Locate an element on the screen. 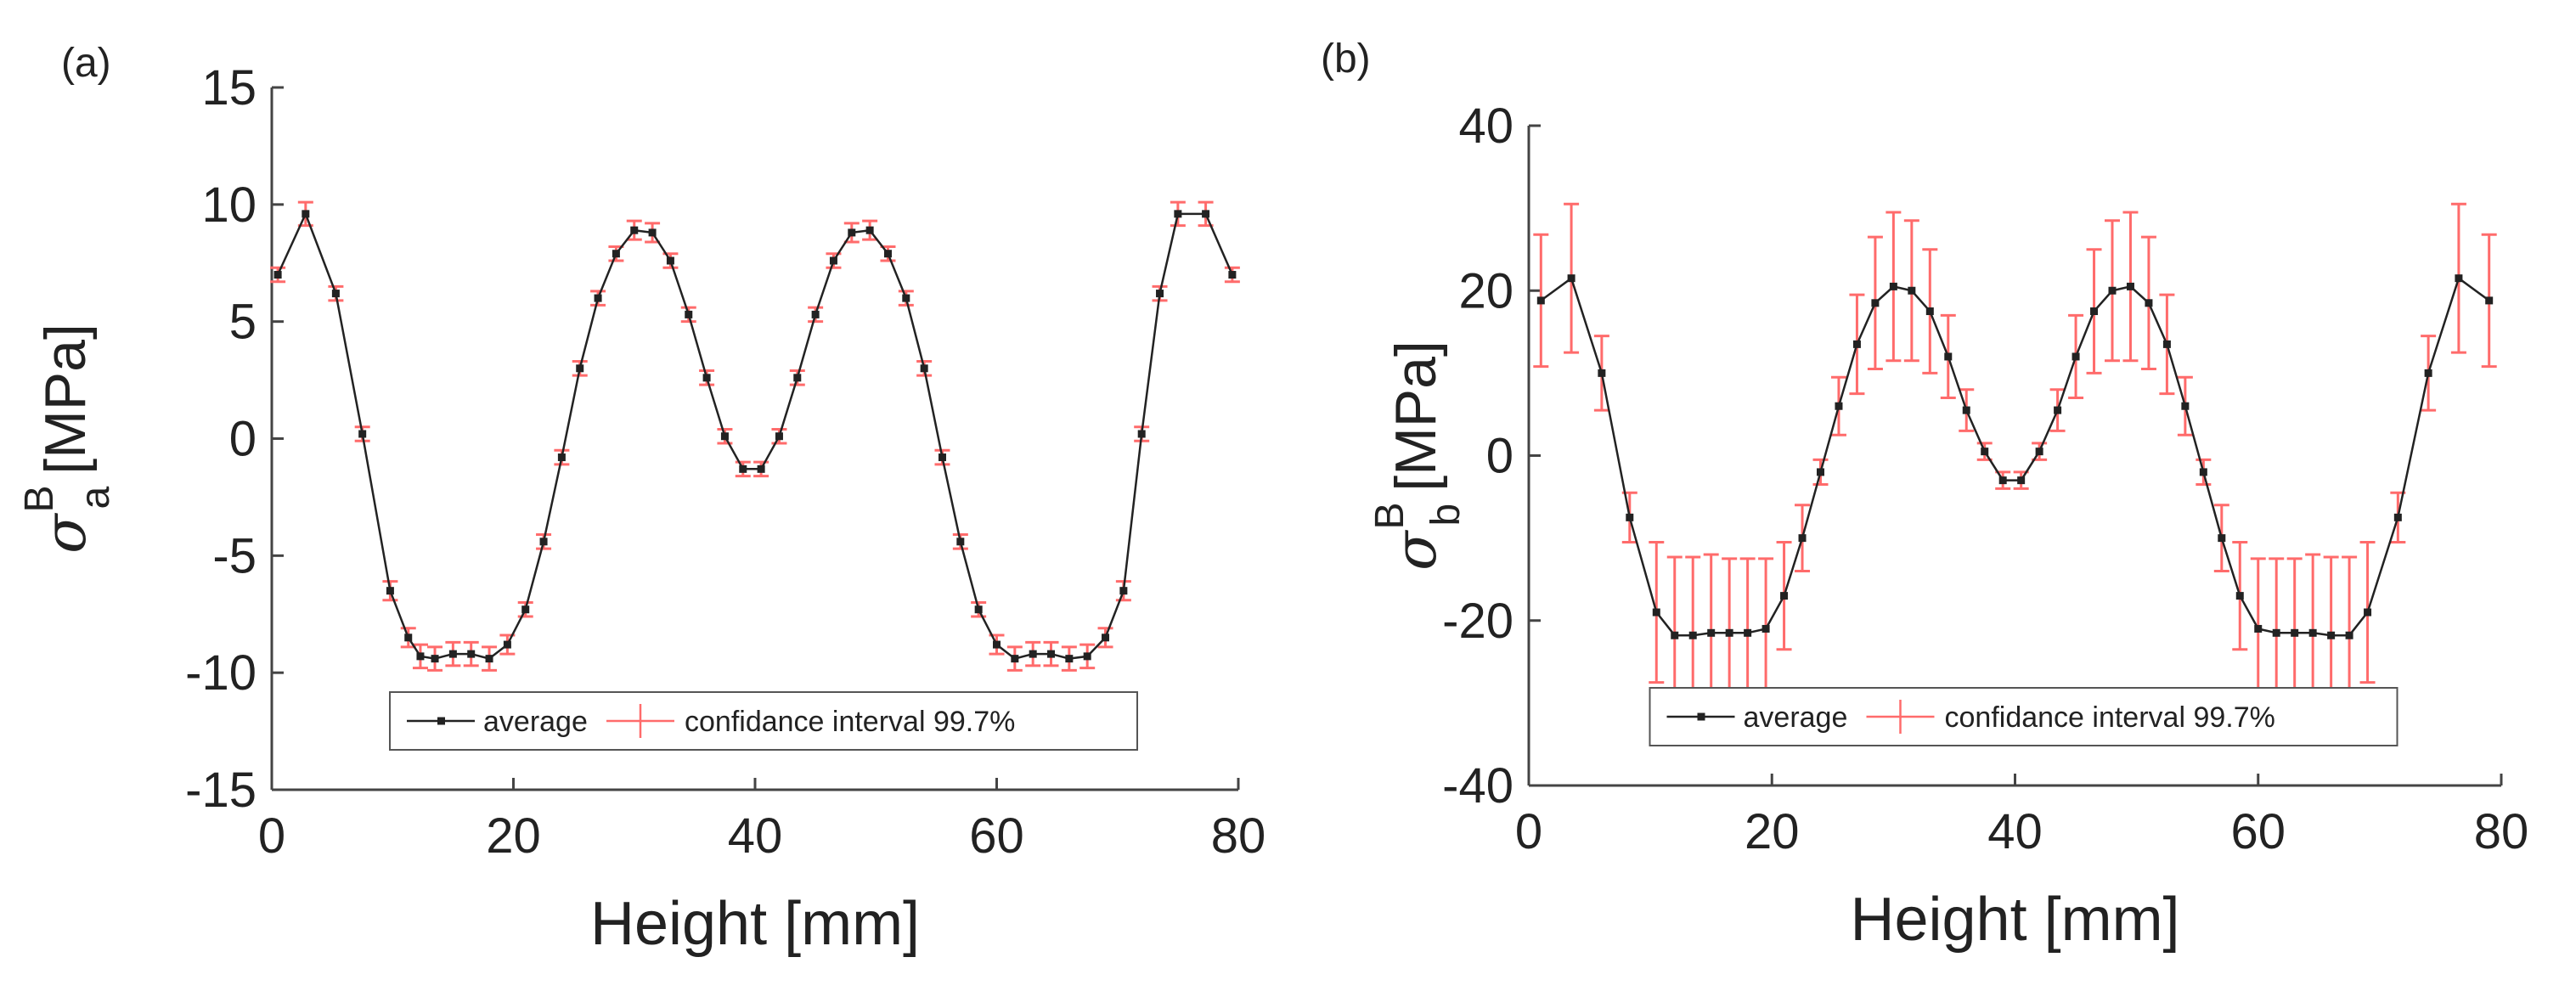 This screenshot has height=991, width=2576. chart-0-y-tick-label: -5 is located at coordinates (234, 555).